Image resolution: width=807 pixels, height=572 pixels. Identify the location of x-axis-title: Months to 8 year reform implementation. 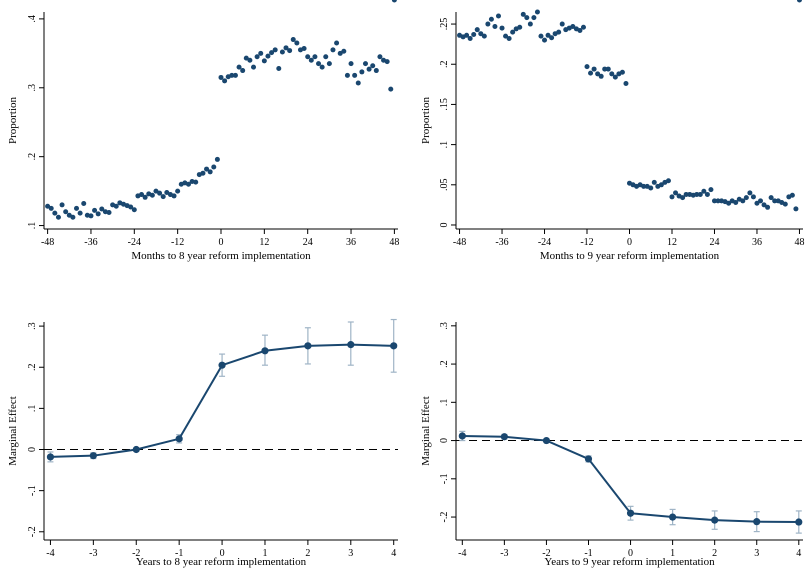
(221, 256).